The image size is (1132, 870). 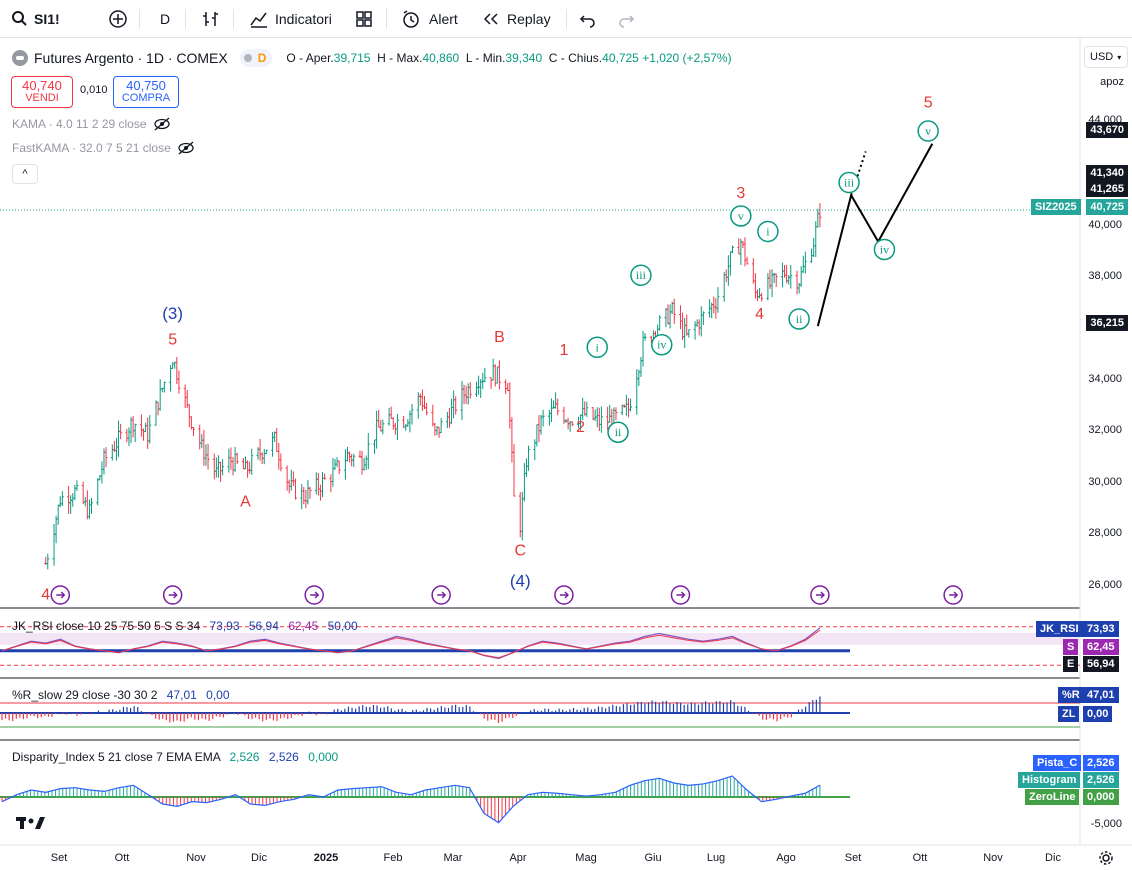 What do you see at coordinates (1101, 629) in the screenshot?
I see `rsi-tag-value: 73,93` at bounding box center [1101, 629].